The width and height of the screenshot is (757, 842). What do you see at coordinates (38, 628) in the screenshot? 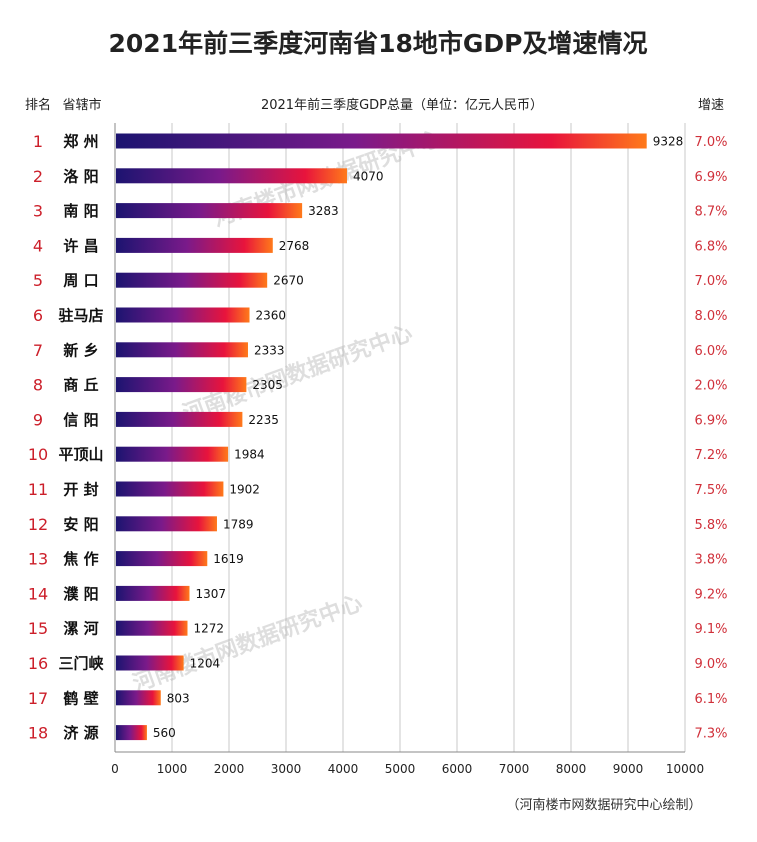
I see `rank-label: 15` at bounding box center [38, 628].